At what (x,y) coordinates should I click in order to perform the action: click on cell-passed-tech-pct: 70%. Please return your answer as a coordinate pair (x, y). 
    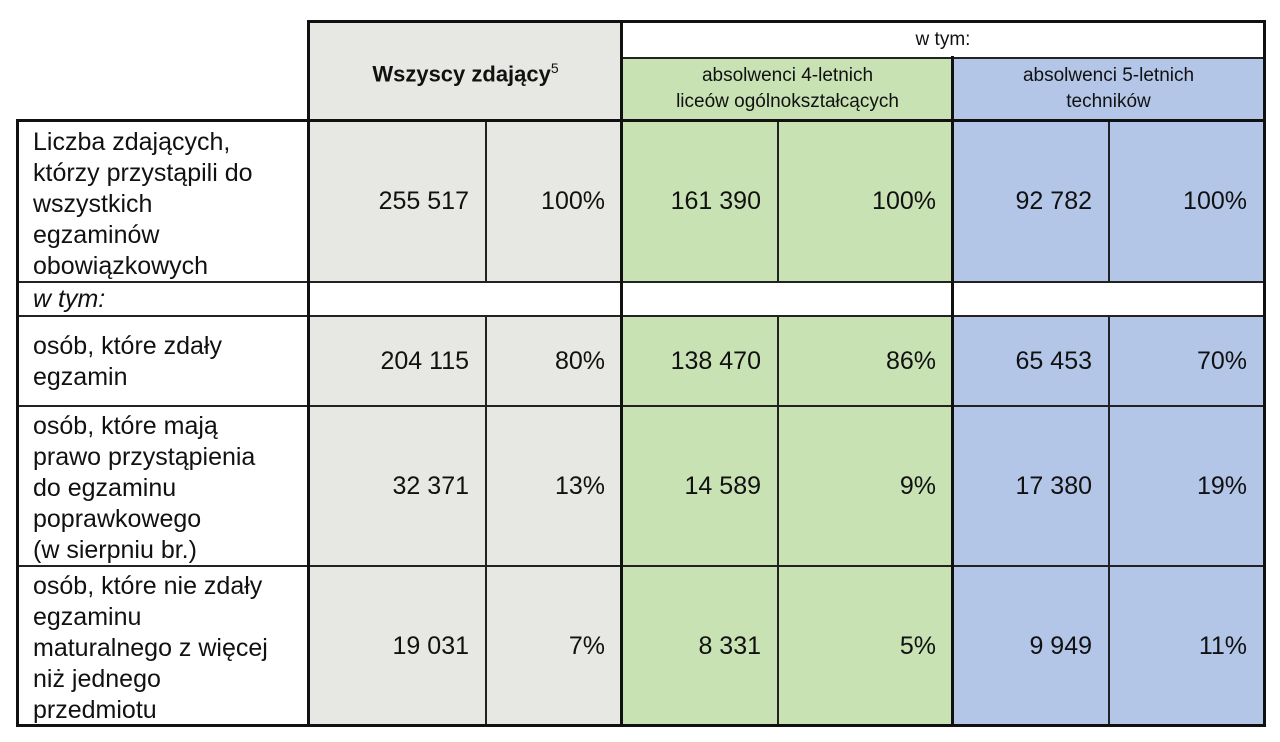
    Looking at the image, I should click on (1186, 361).